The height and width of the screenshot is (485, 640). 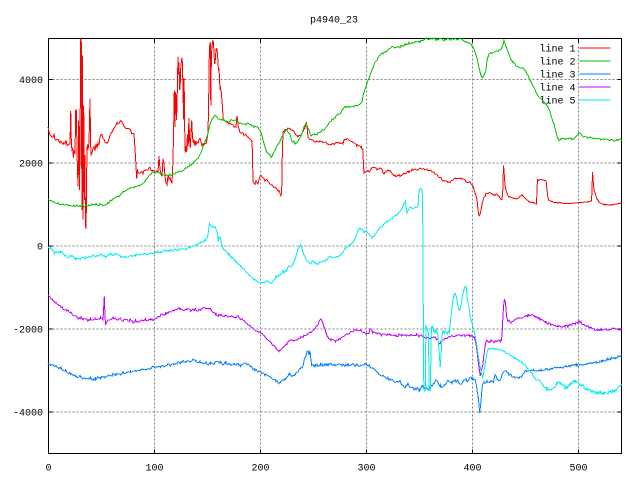 What do you see at coordinates (154, 469) in the screenshot?
I see `svg-text: 100` at bounding box center [154, 469].